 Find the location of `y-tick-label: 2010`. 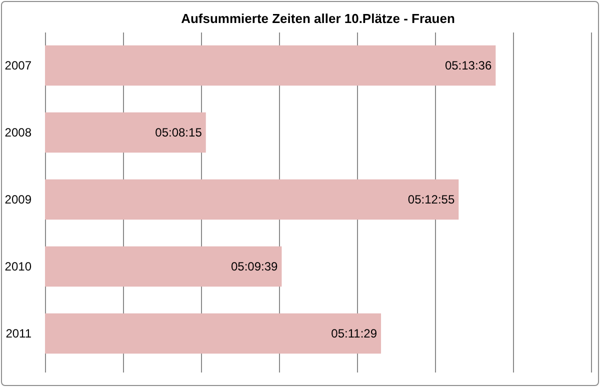

y-tick-label: 2010 is located at coordinates (18, 267).